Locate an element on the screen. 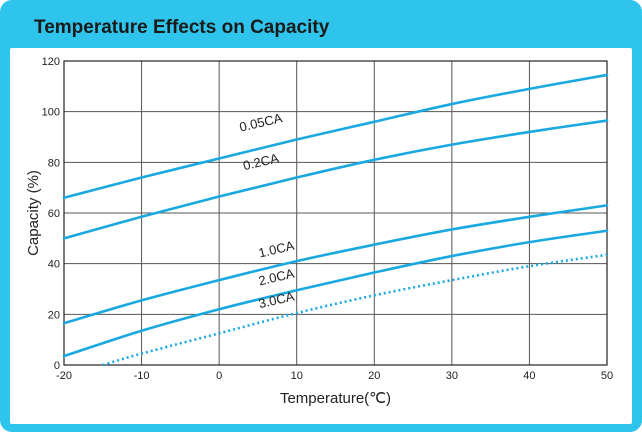 The width and height of the screenshot is (642, 432). x-tick-label: 30 is located at coordinates (452, 376).